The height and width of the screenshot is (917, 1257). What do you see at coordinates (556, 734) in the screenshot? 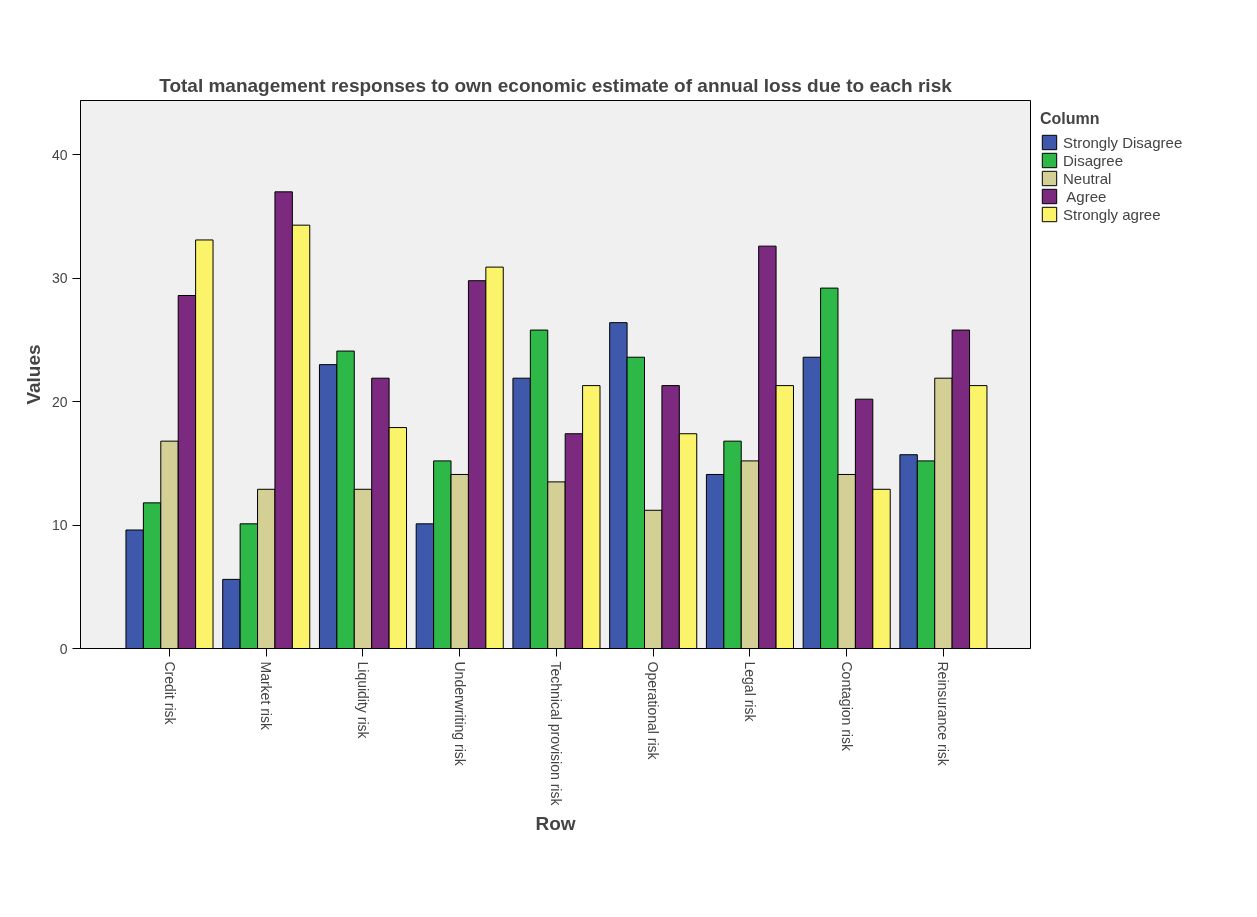
I see `x-tick-label: Technical provision risk` at bounding box center [556, 734].